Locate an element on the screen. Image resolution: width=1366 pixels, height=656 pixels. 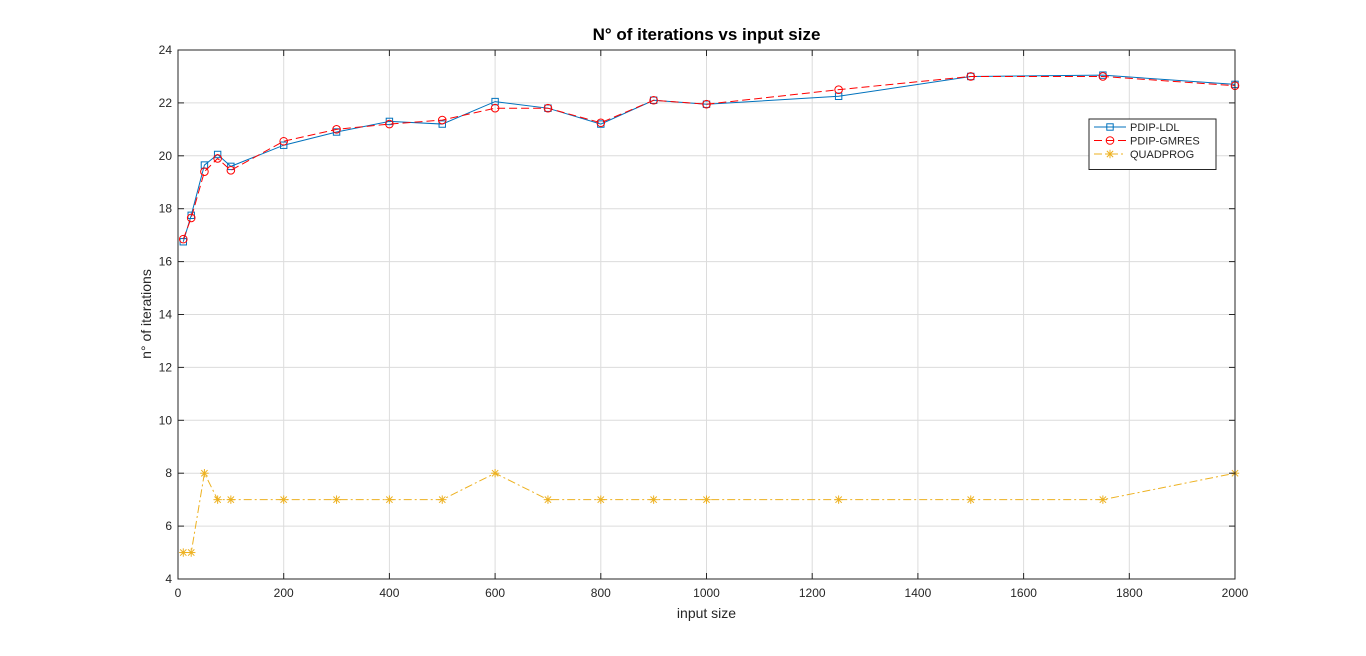
y-tick-label: 24 is located at coordinates (166, 50).